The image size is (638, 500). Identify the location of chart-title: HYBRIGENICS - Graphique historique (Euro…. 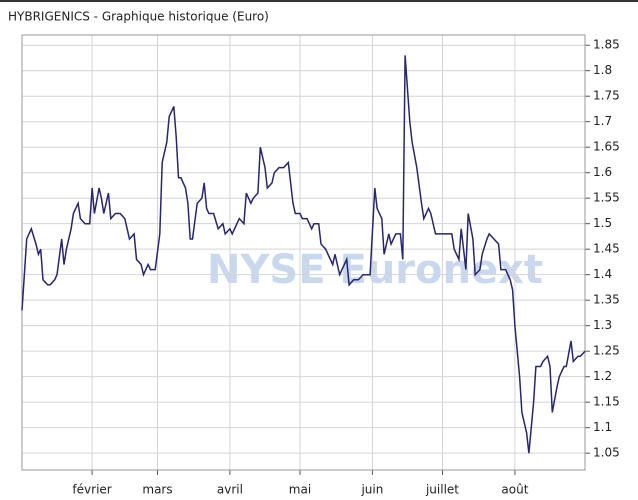
(138, 17).